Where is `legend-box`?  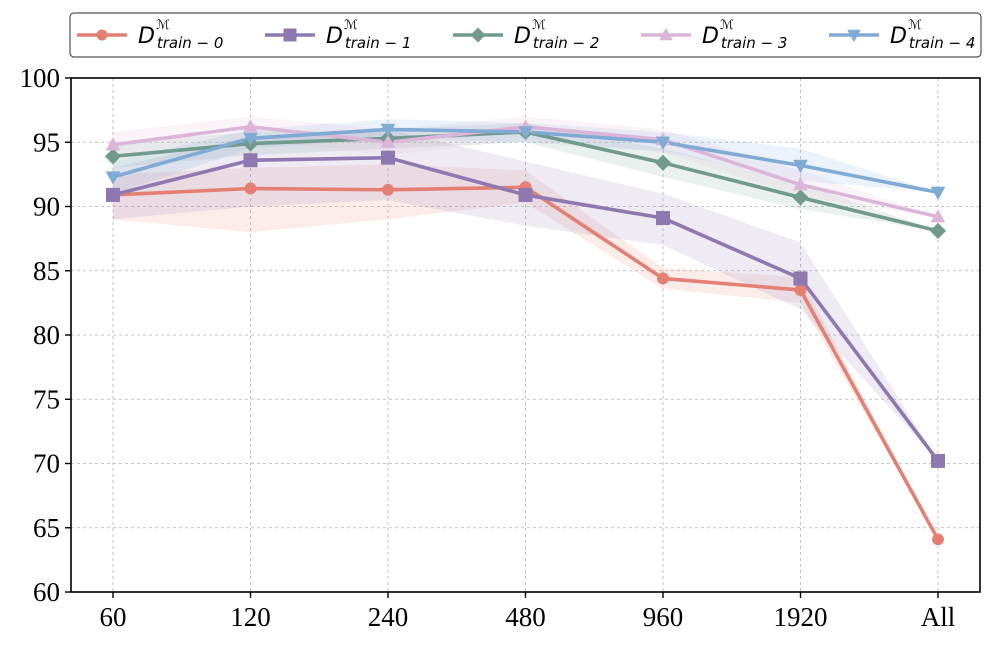 legend-box is located at coordinates (525, 35).